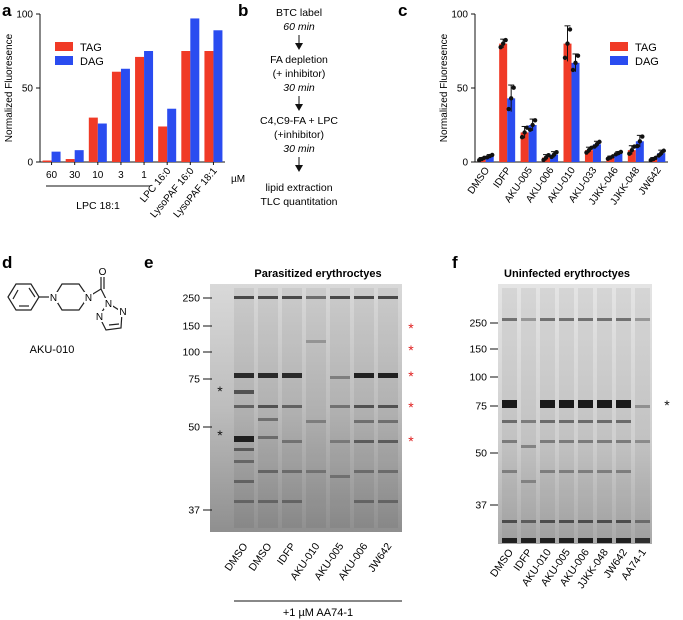 Image resolution: width=683 pixels, height=620 pixels. Describe the element at coordinates (317, 274) in the screenshot. I see `panel-e-title: Parasitized erythroctyes` at that location.